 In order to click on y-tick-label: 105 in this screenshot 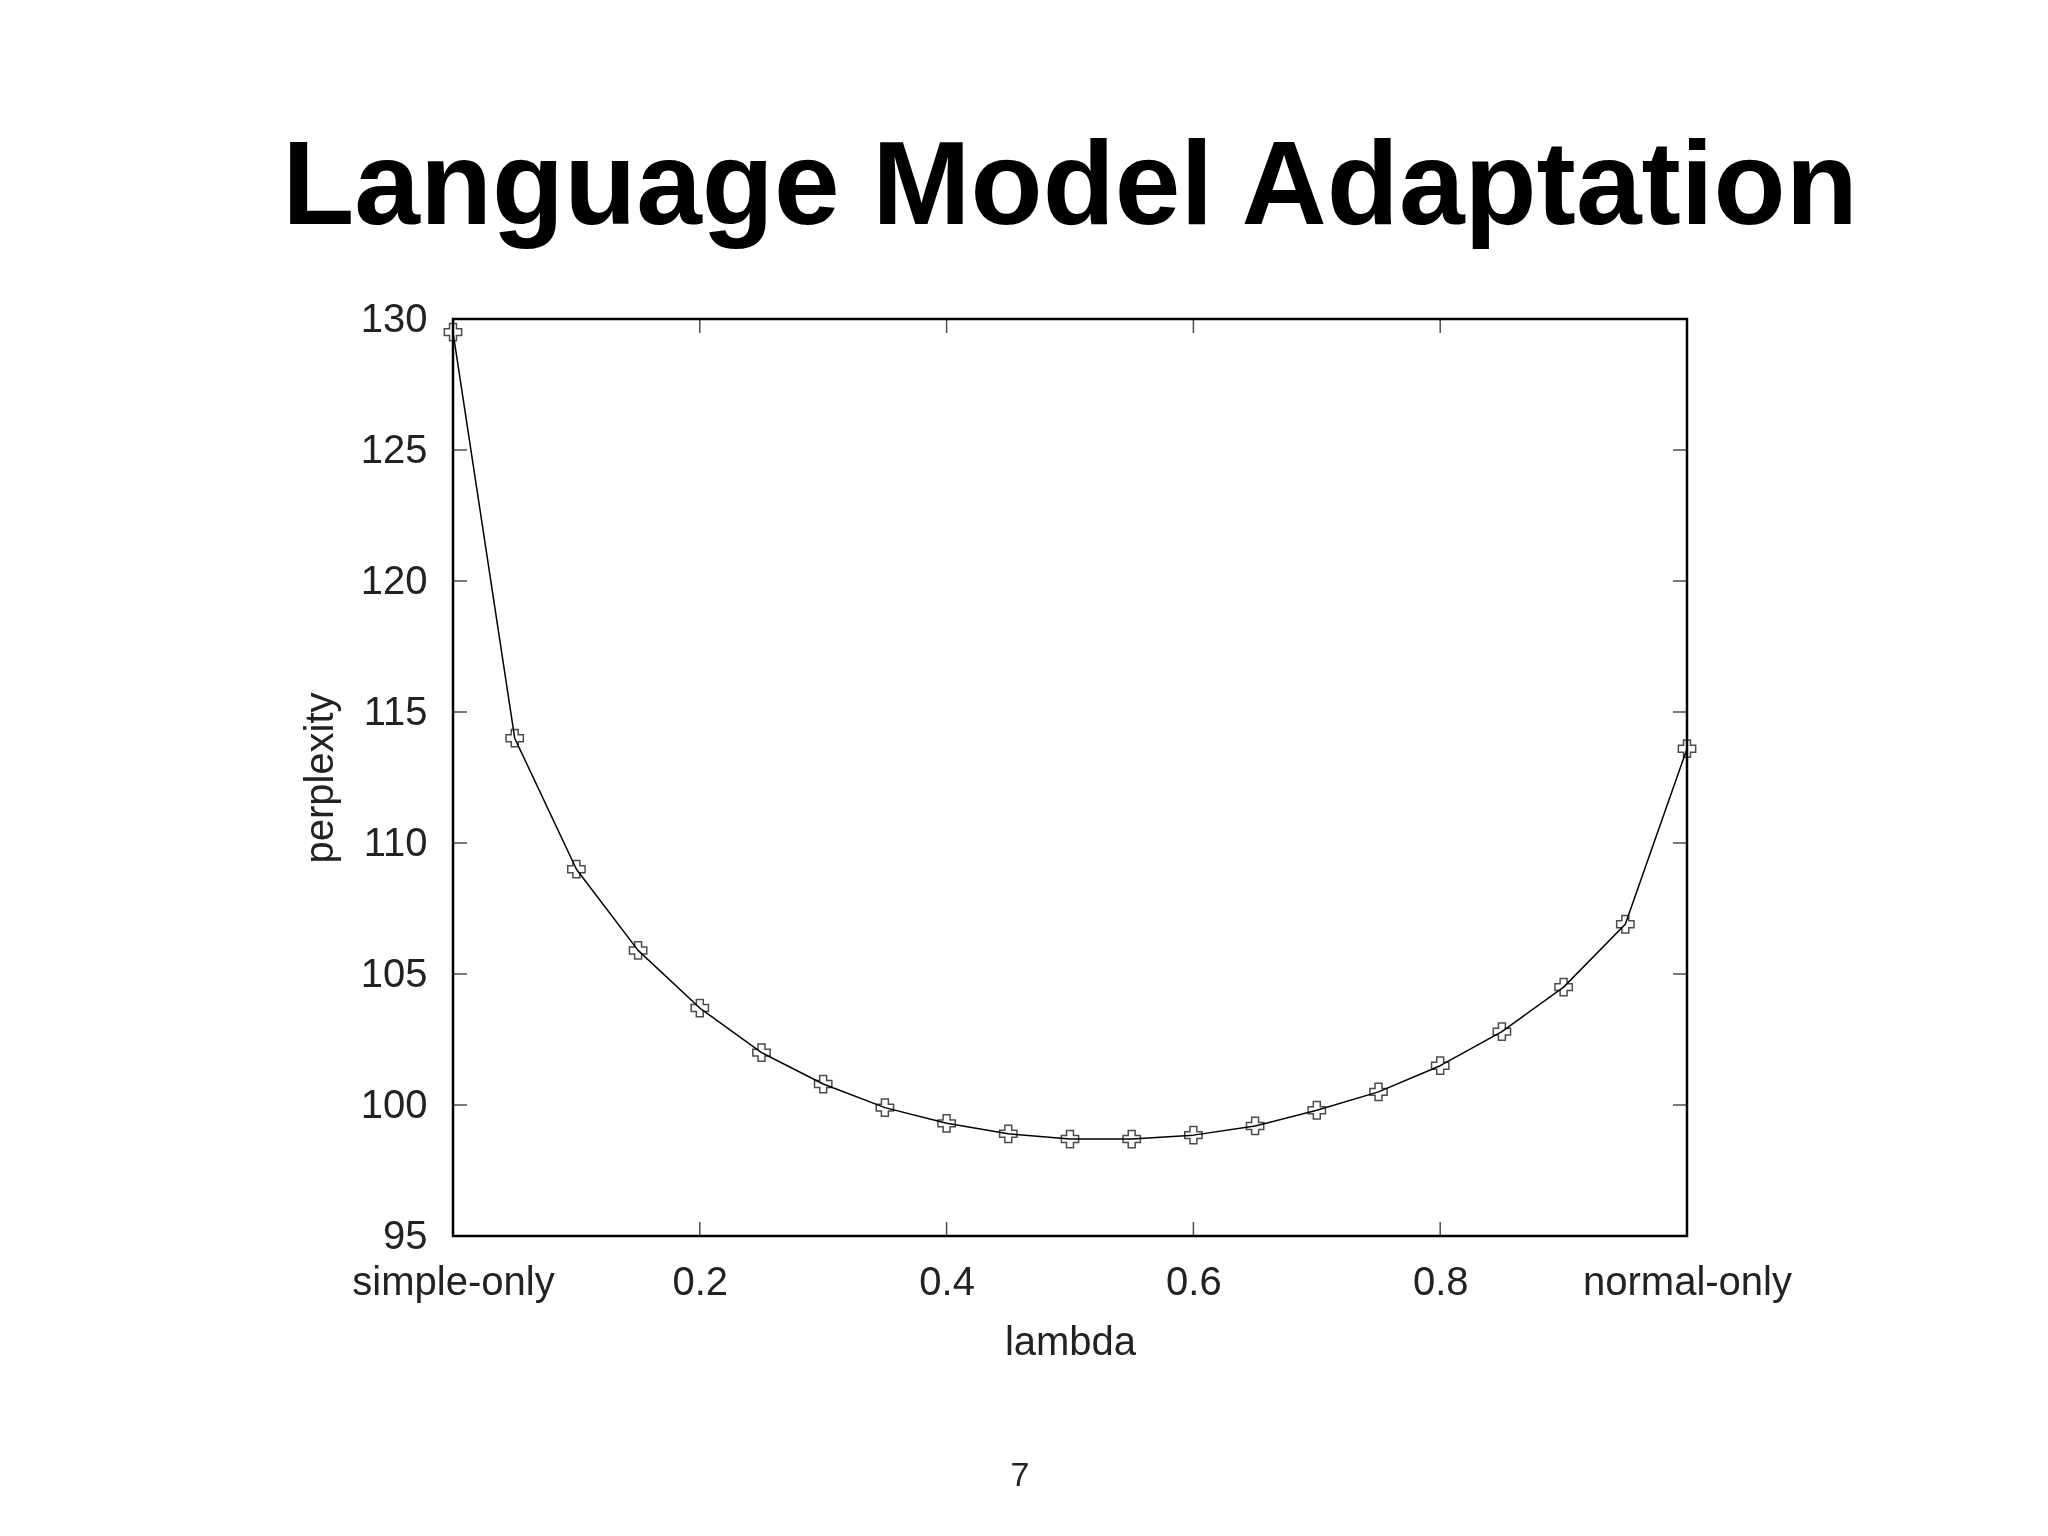, I will do `click(394, 972)`.